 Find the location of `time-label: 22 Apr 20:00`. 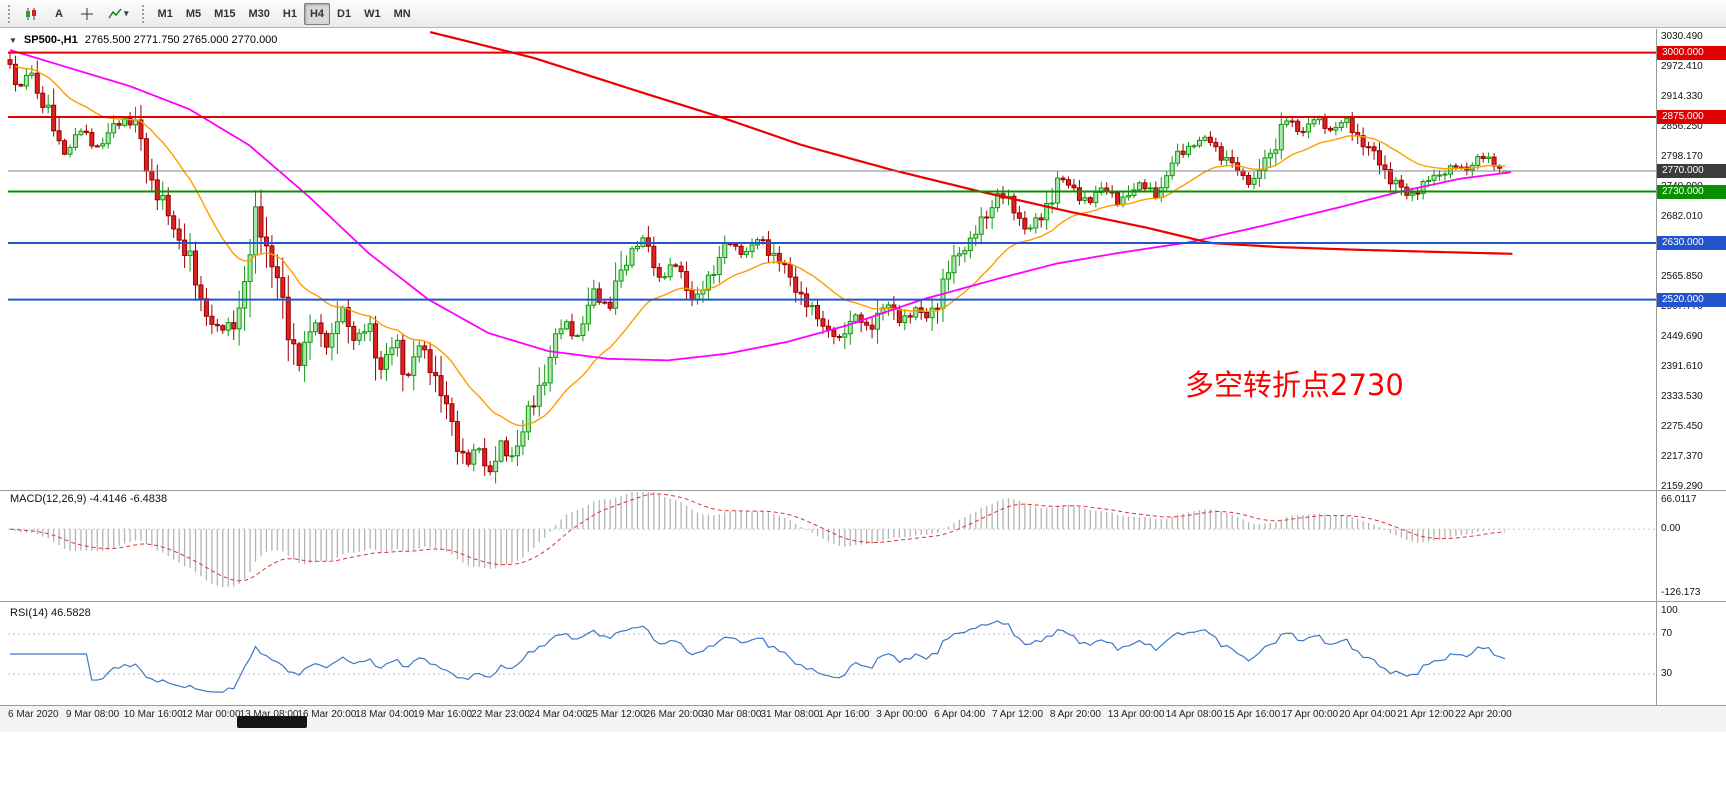

time-label: 22 Apr 20:00 is located at coordinates (1483, 714).